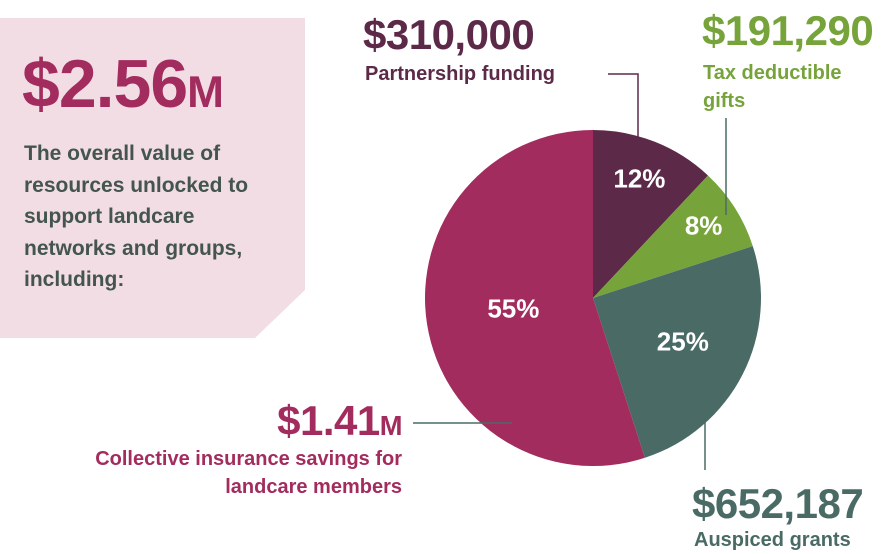 The height and width of the screenshot is (554, 884). Describe the element at coordinates (449, 34) in the screenshot. I see `amount-label: $310,000` at that location.